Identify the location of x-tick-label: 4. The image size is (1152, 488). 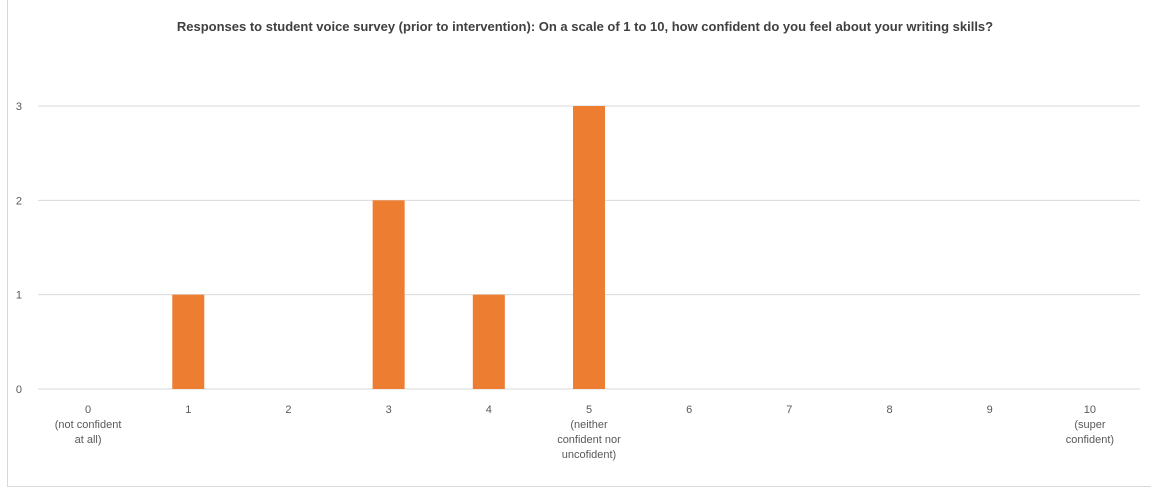
(489, 410).